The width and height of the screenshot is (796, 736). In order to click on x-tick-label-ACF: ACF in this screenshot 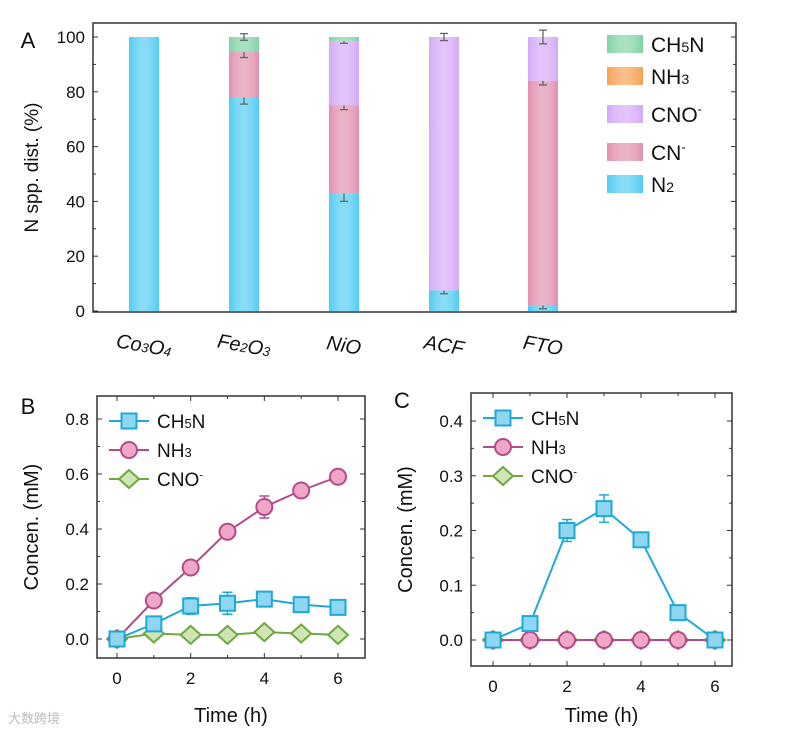, I will do `click(444, 346)`.